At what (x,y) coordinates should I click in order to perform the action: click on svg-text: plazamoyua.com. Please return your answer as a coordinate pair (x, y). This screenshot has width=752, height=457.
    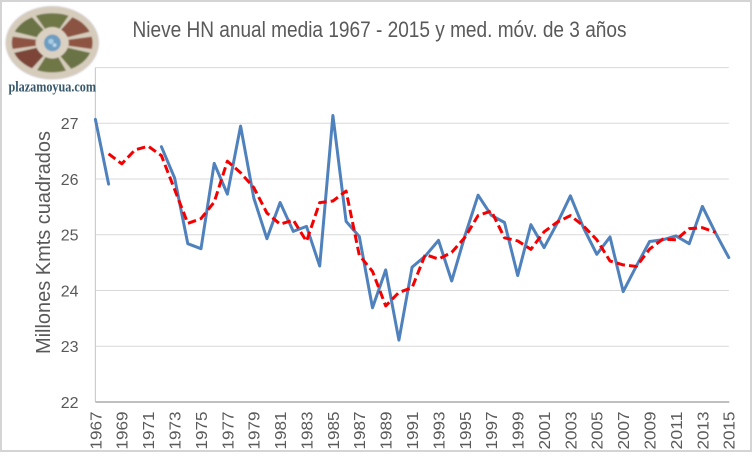
    Looking at the image, I should click on (53, 88).